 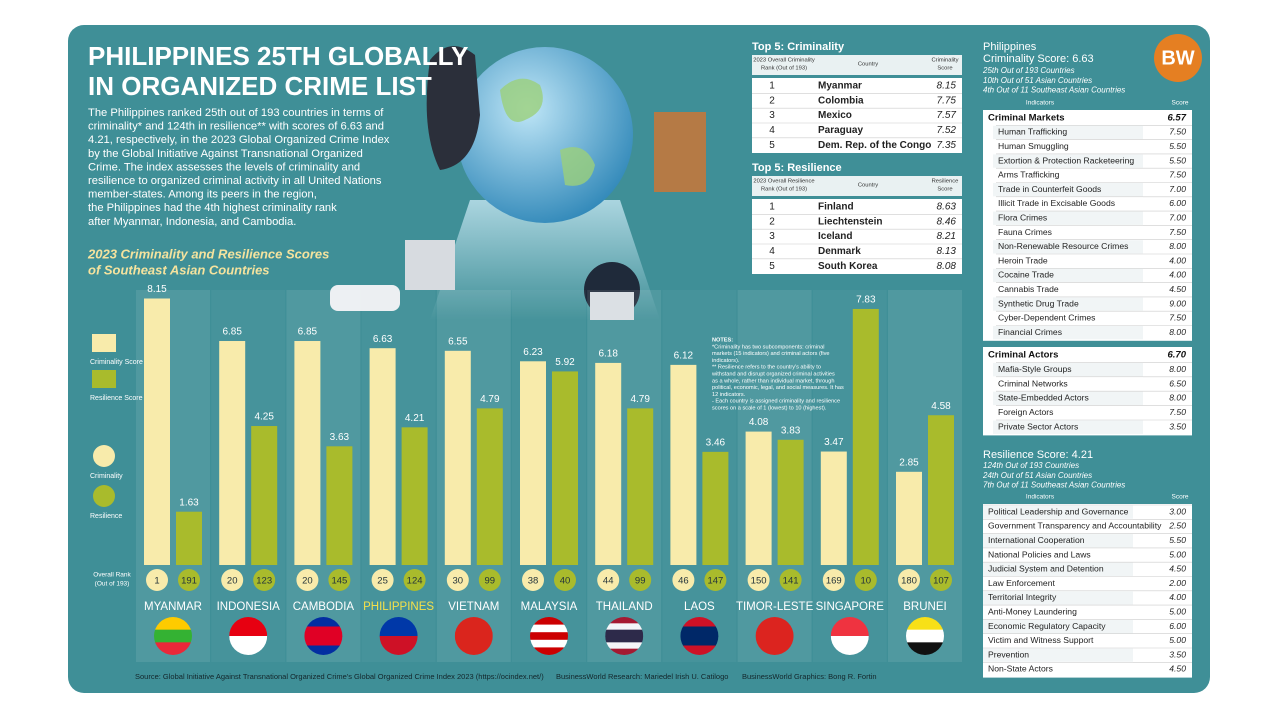 I want to click on indicator-score: 4.00, so click(x=1177, y=260).